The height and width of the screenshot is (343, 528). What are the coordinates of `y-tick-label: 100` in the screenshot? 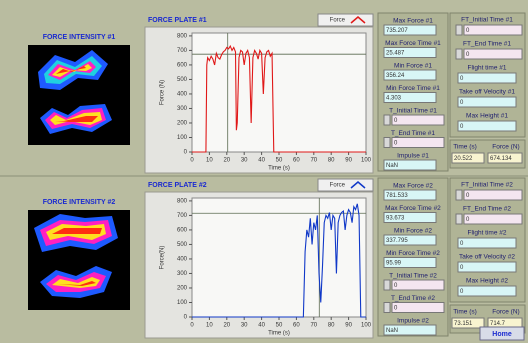 It's located at (182, 303).